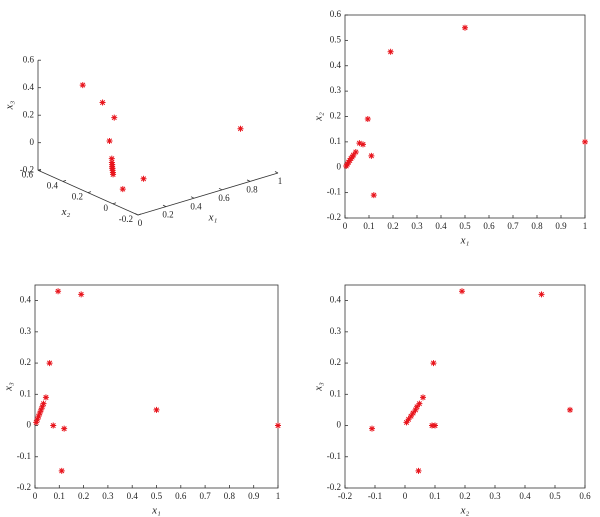  Describe the element at coordinates (465, 511) in the screenshot. I see `x-axis-label: x₂` at that location.